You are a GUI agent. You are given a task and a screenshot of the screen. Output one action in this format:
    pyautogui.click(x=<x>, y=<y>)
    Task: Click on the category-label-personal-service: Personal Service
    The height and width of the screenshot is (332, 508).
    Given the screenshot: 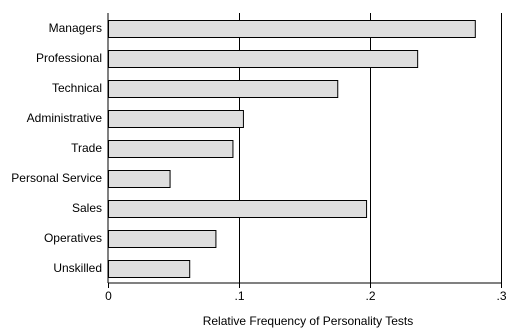 What is the action you would take?
    pyautogui.click(x=56, y=178)
    